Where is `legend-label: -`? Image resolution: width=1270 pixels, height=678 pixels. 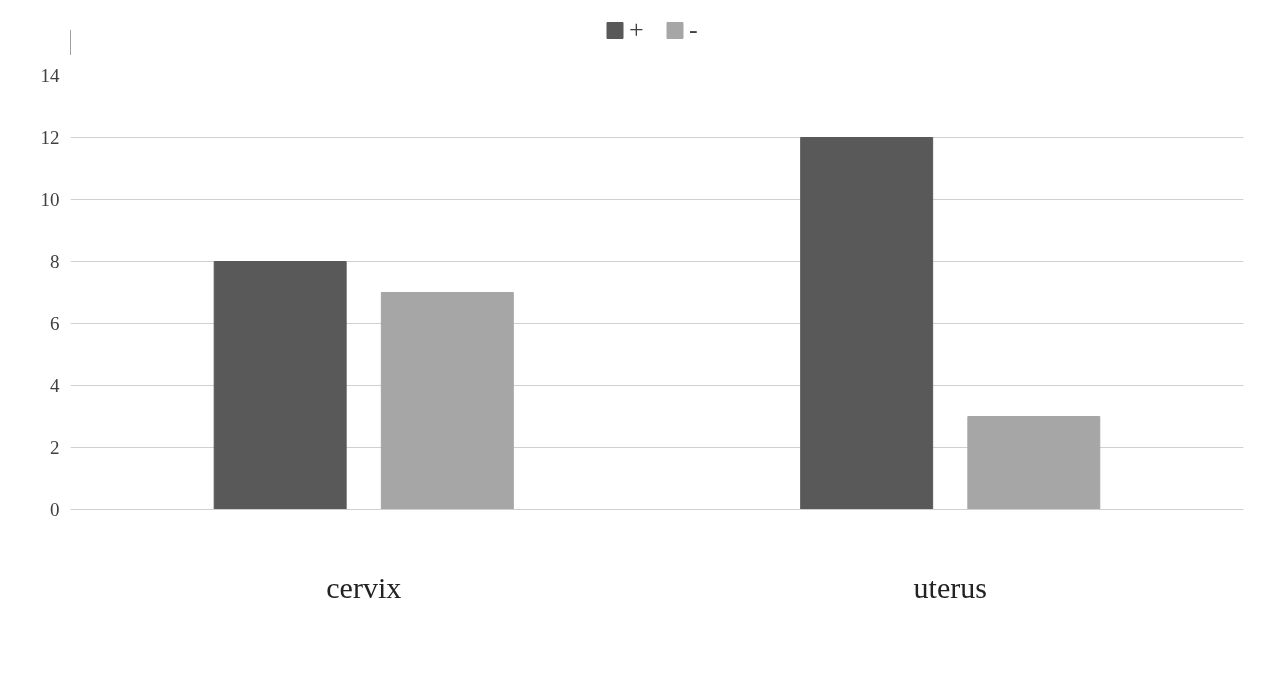
legend-label: - is located at coordinates (694, 30).